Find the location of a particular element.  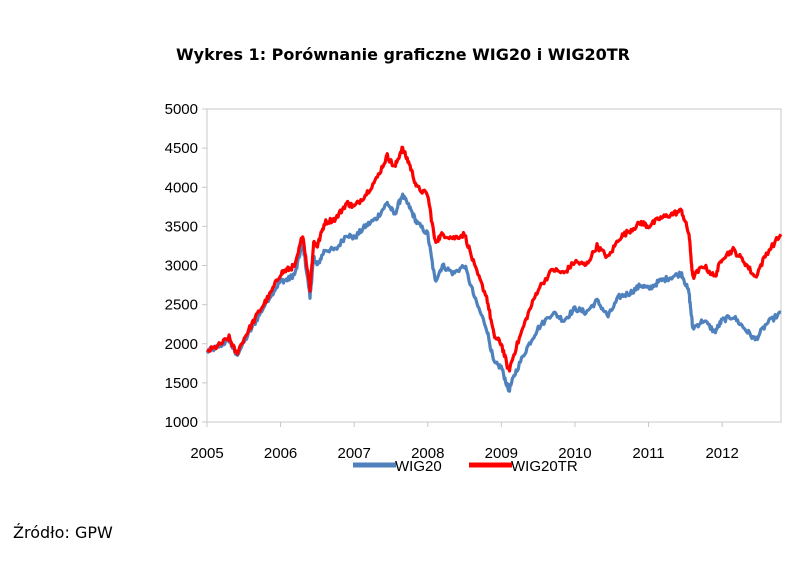

y-tick-label: 3500 is located at coordinates (181, 226).